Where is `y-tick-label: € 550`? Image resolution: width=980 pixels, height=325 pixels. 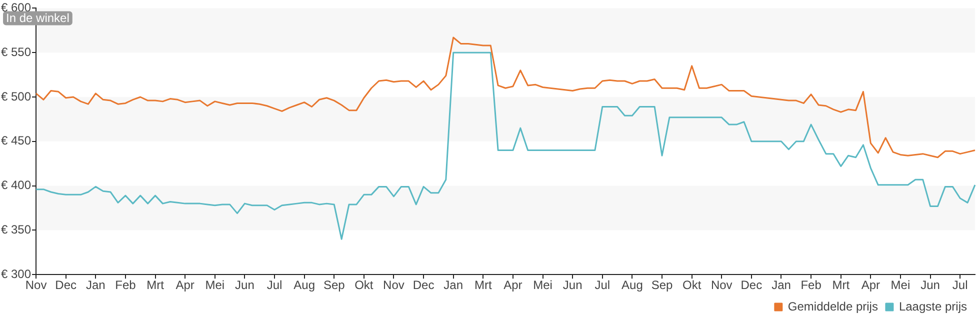
y-tick-label: € 550 is located at coordinates (16, 51).